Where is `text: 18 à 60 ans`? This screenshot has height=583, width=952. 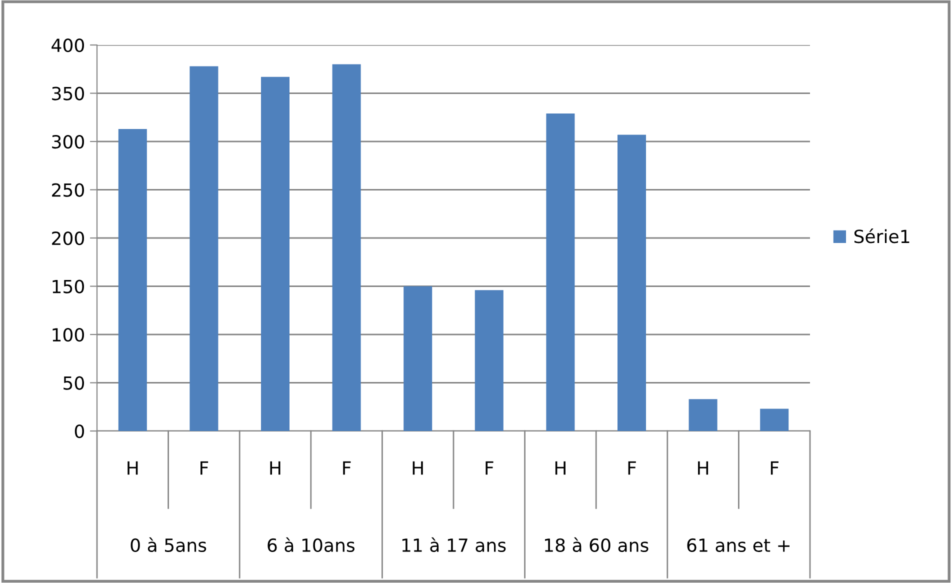 text: 18 à 60 ans is located at coordinates (596, 544).